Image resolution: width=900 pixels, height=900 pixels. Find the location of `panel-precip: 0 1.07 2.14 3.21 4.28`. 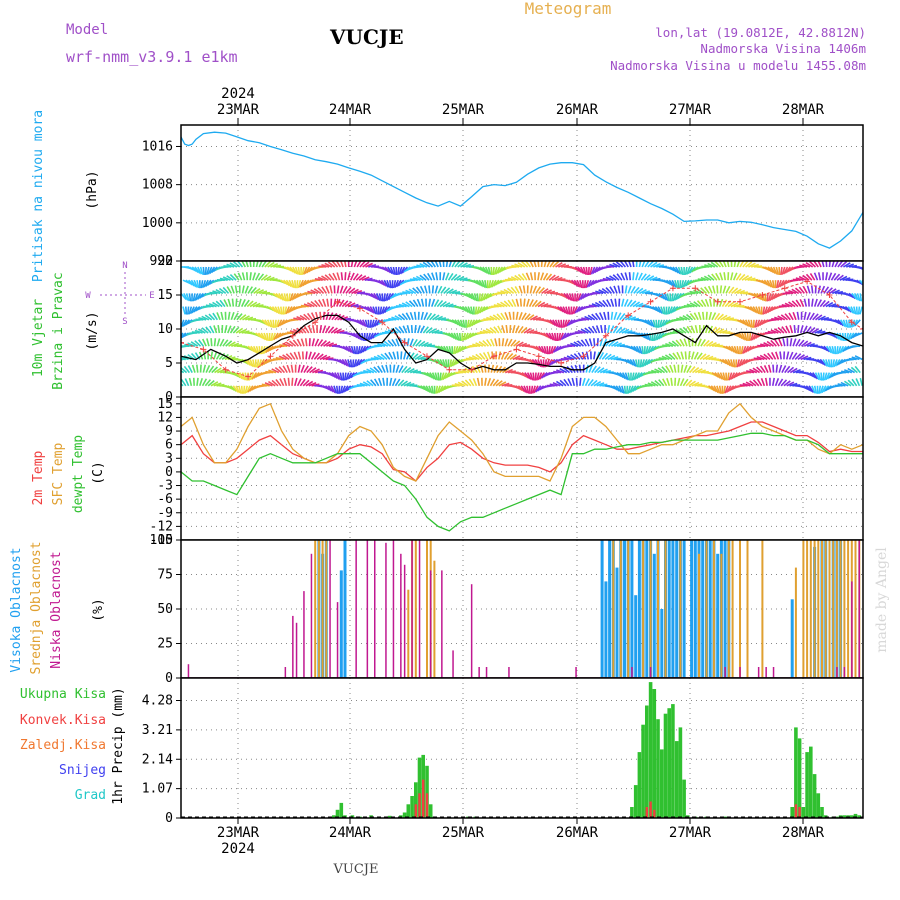

panel-precip: 0 1.07 2.14 3.21 4.28 is located at coordinates (503, 751).